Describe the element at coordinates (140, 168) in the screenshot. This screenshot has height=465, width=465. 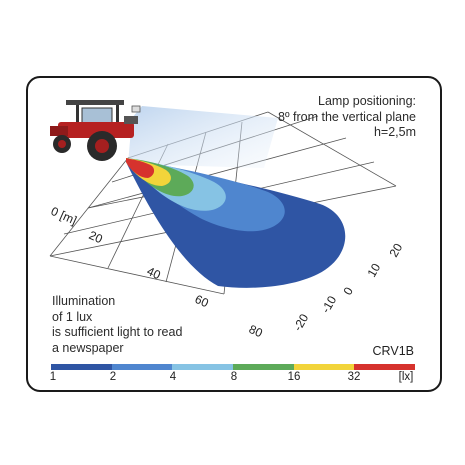
I see `zone-32-lux` at that location.